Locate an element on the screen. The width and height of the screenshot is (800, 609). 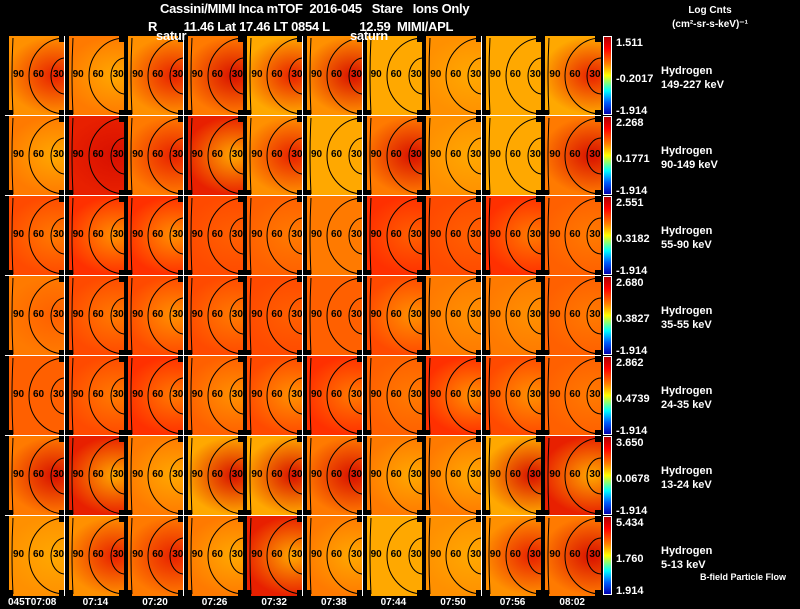
time-tick-label: 07:14 is located at coordinates (95, 602).